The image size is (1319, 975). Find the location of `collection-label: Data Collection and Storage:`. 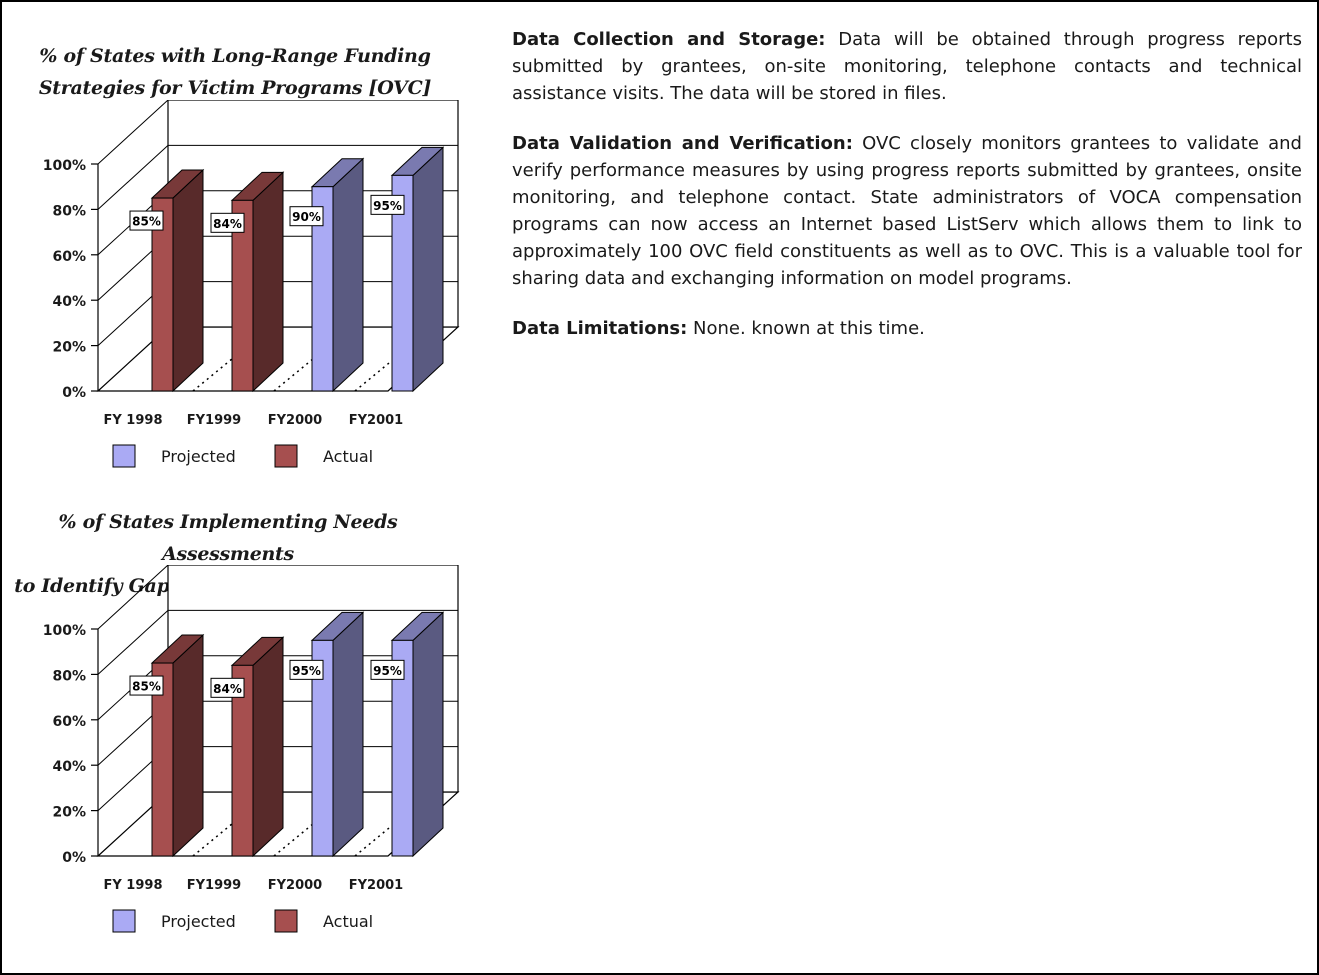

collection-label: Data Collection and Storage: is located at coordinates (669, 39).